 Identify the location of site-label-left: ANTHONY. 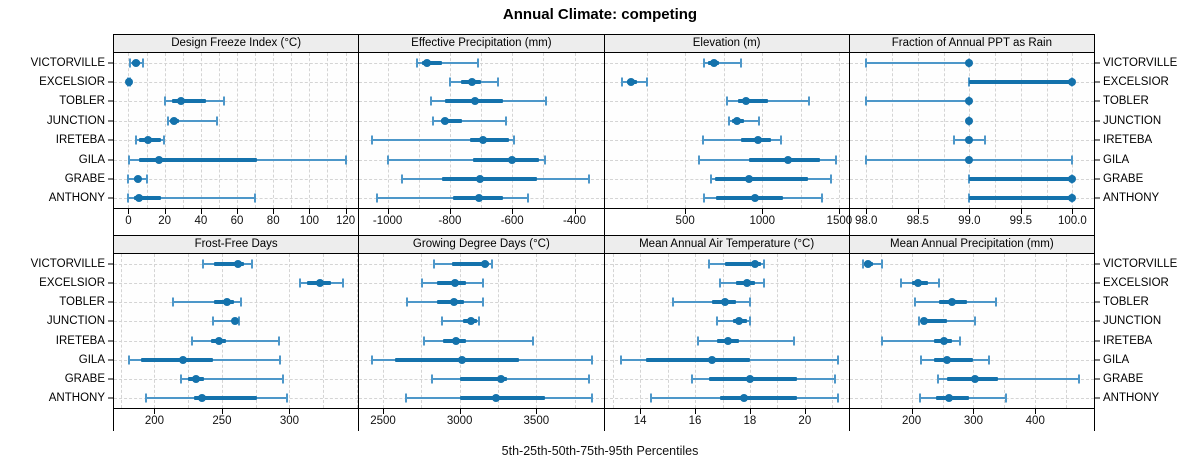
(76, 398).